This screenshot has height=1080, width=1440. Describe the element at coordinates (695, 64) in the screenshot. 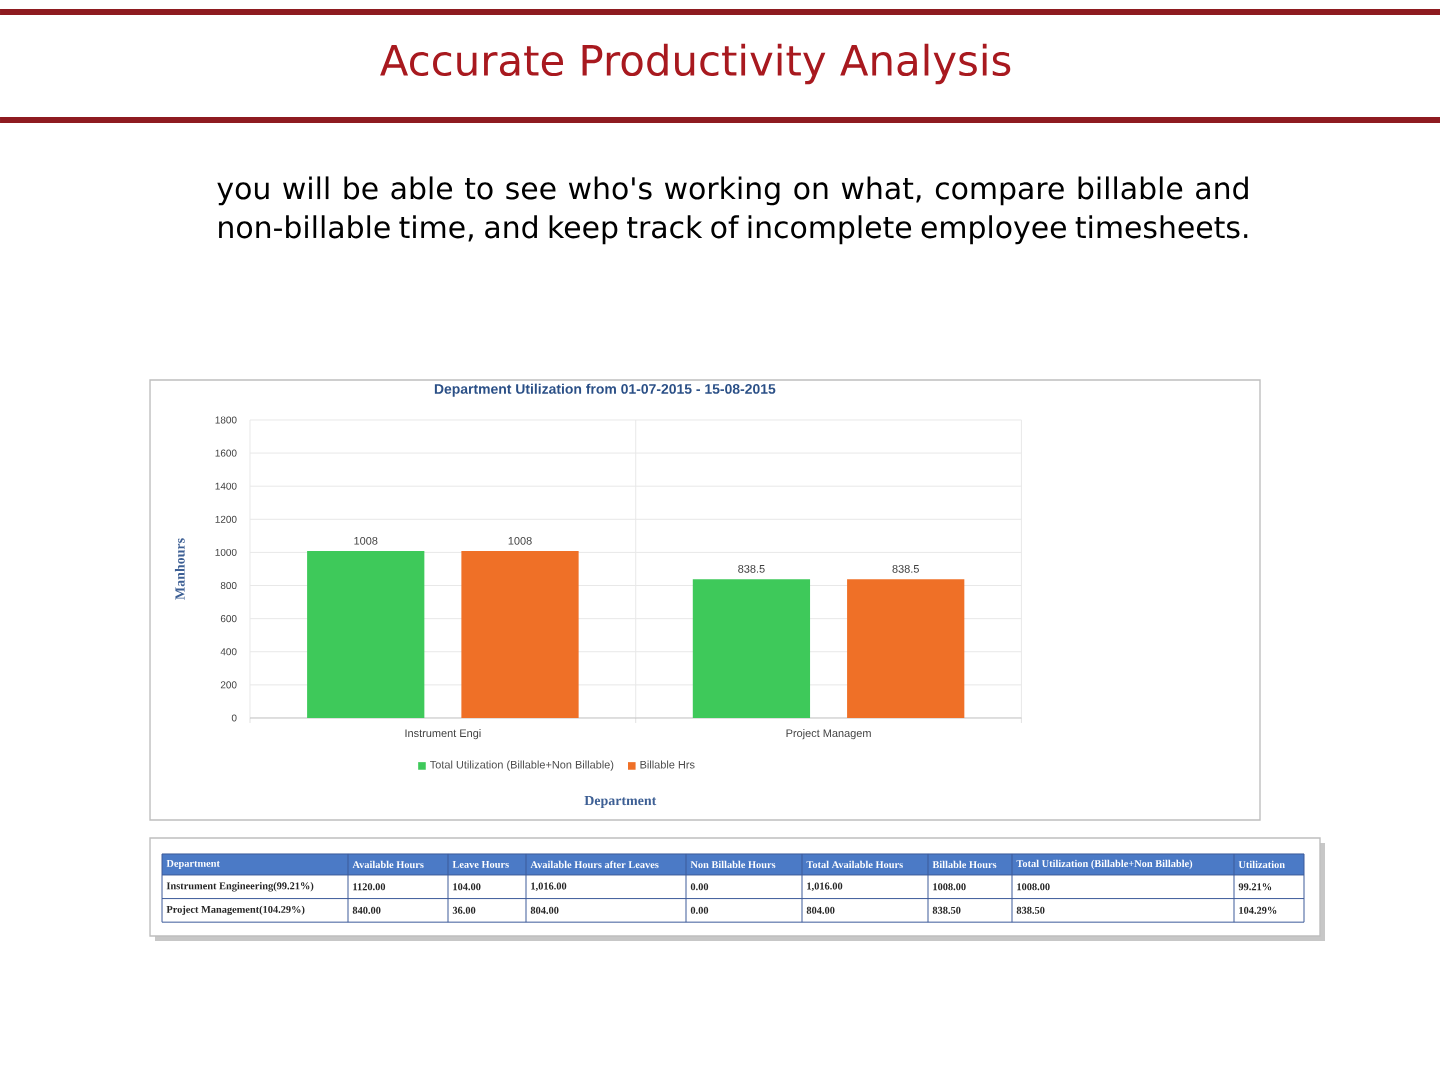

I see `text: Accurate Productivity Analysis` at that location.